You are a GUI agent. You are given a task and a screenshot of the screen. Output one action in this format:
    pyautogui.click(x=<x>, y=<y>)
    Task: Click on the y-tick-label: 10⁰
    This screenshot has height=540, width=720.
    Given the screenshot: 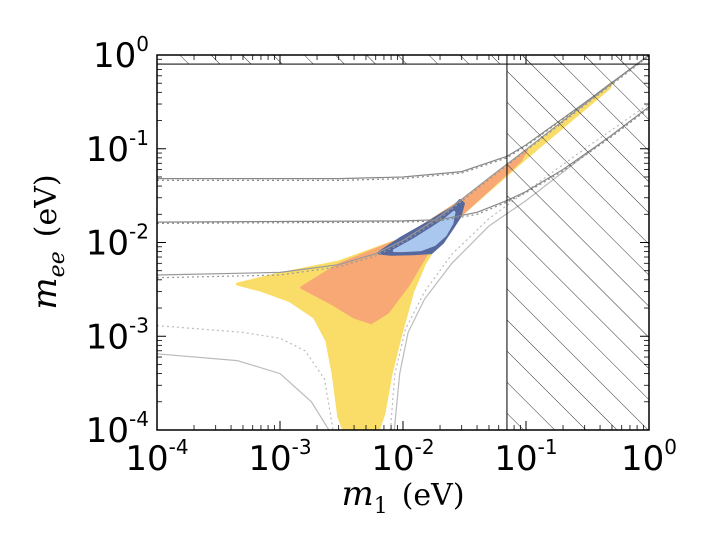 What is the action you would take?
    pyautogui.click(x=121, y=54)
    